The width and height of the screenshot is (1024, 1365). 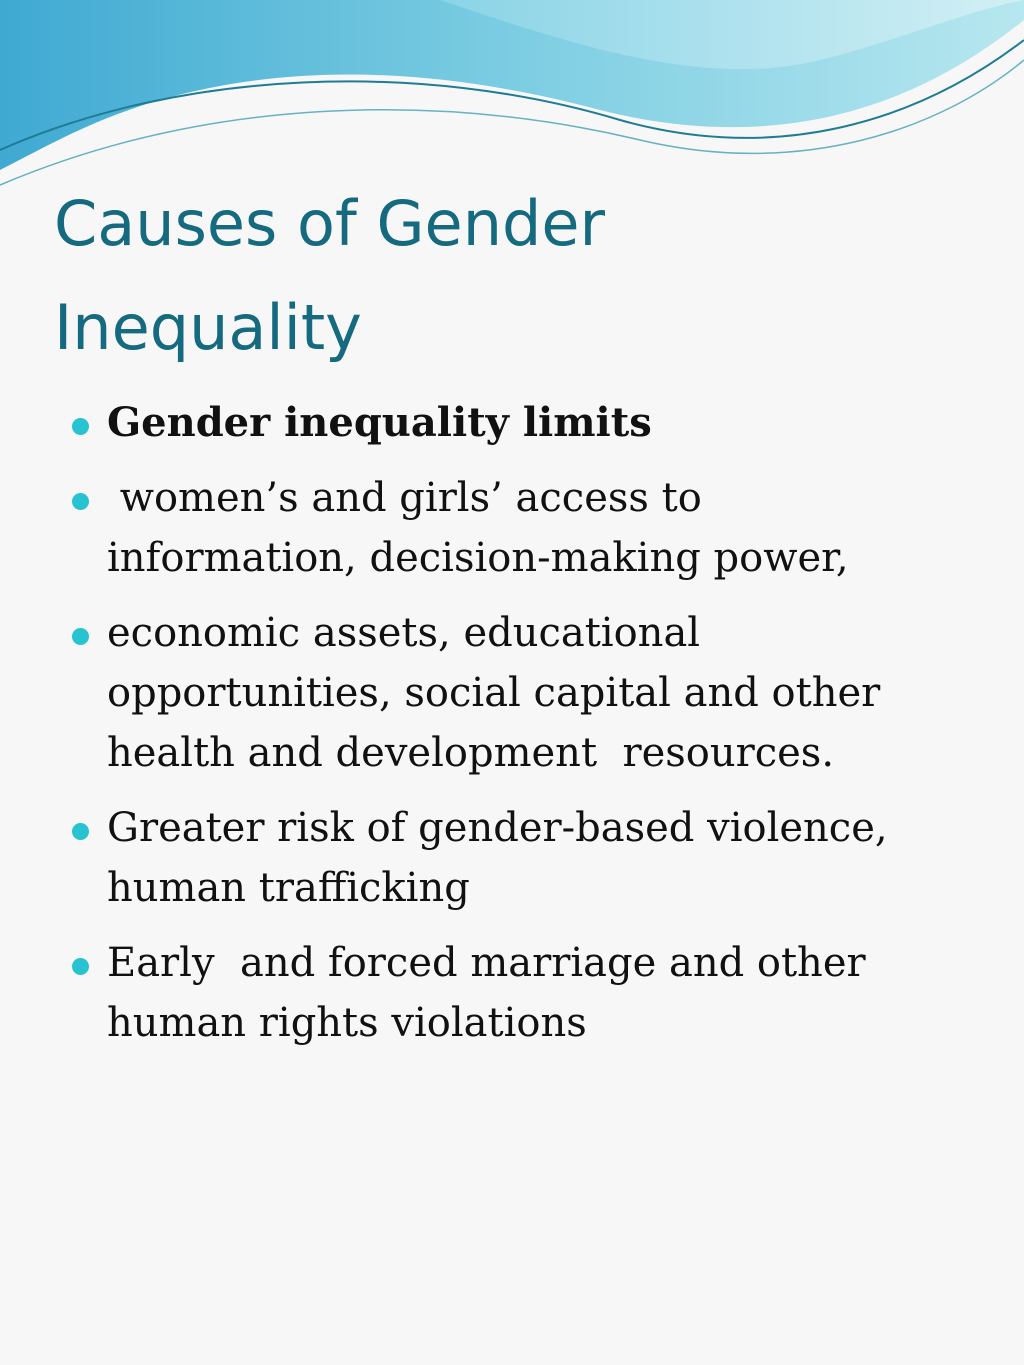 I want to click on bullet-text: women’s and girls’ access to, so click(x=404, y=498).